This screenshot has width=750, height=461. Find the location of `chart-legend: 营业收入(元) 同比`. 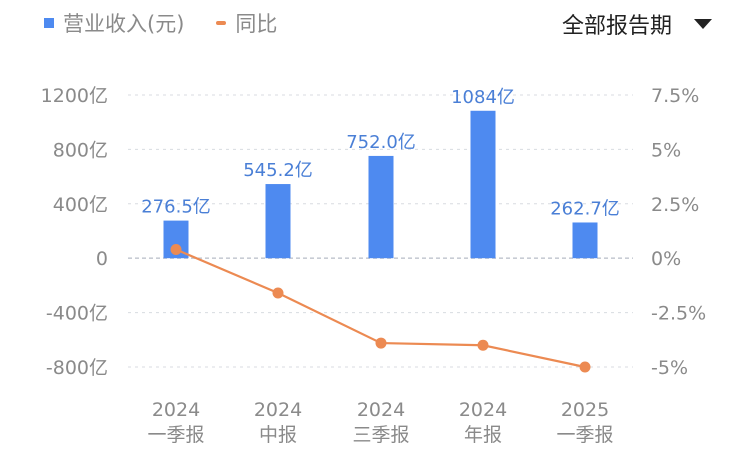

chart-legend: 营业收入(元) 同比 is located at coordinates (160, 23).